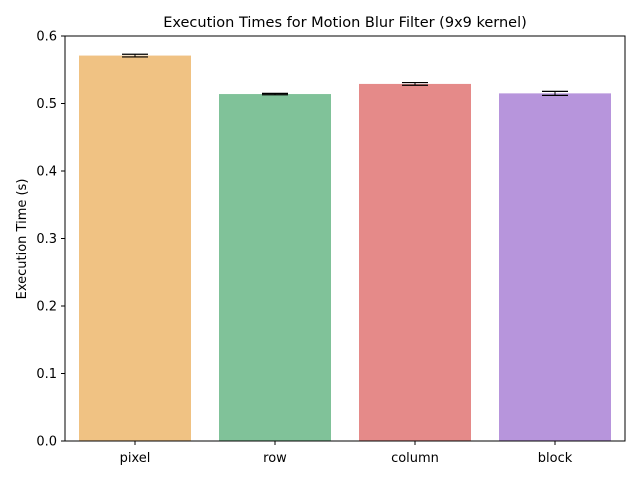  I want to click on bar-pixel, so click(135, 248).